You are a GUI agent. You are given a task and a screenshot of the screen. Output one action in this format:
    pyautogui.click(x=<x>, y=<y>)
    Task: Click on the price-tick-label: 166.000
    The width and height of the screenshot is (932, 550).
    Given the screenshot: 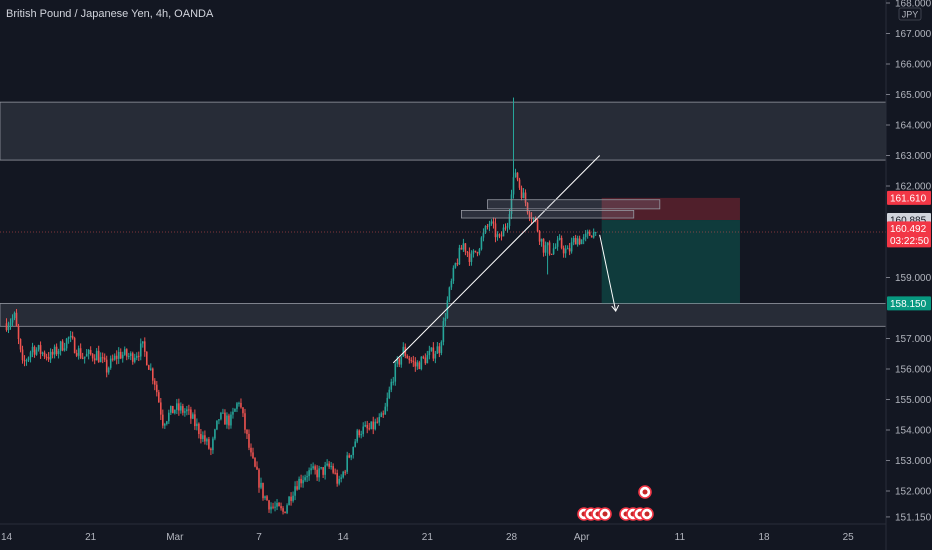 What is the action you would take?
    pyautogui.click(x=913, y=65)
    